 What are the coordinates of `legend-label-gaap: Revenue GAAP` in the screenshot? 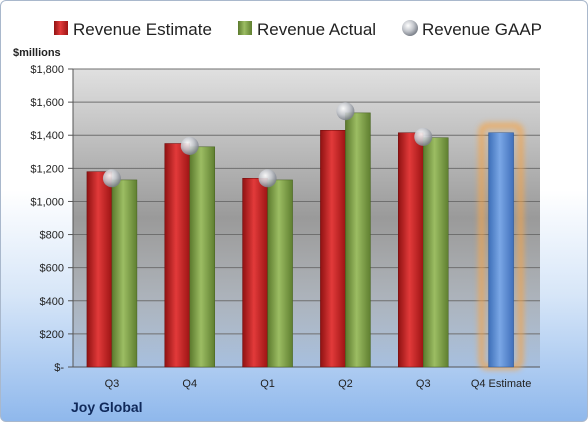 It's located at (482, 29).